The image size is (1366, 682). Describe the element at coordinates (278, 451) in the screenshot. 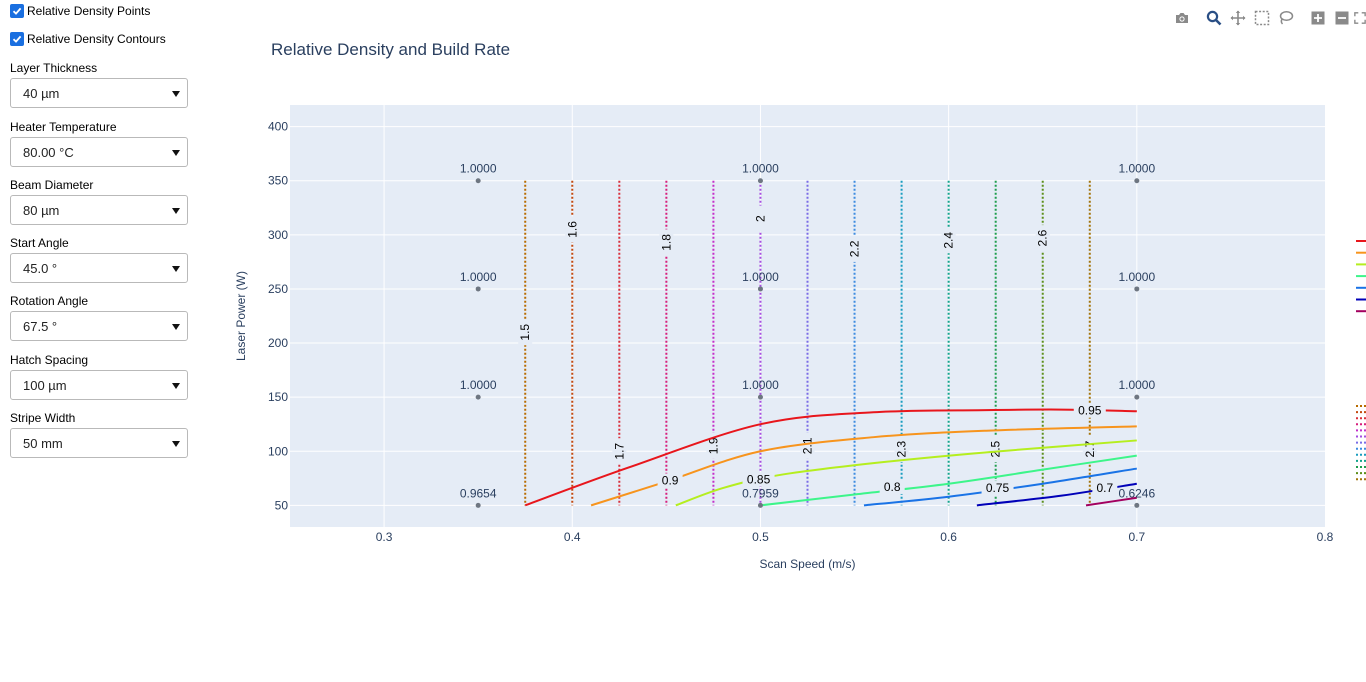

I see `y-tick-label: 100` at that location.